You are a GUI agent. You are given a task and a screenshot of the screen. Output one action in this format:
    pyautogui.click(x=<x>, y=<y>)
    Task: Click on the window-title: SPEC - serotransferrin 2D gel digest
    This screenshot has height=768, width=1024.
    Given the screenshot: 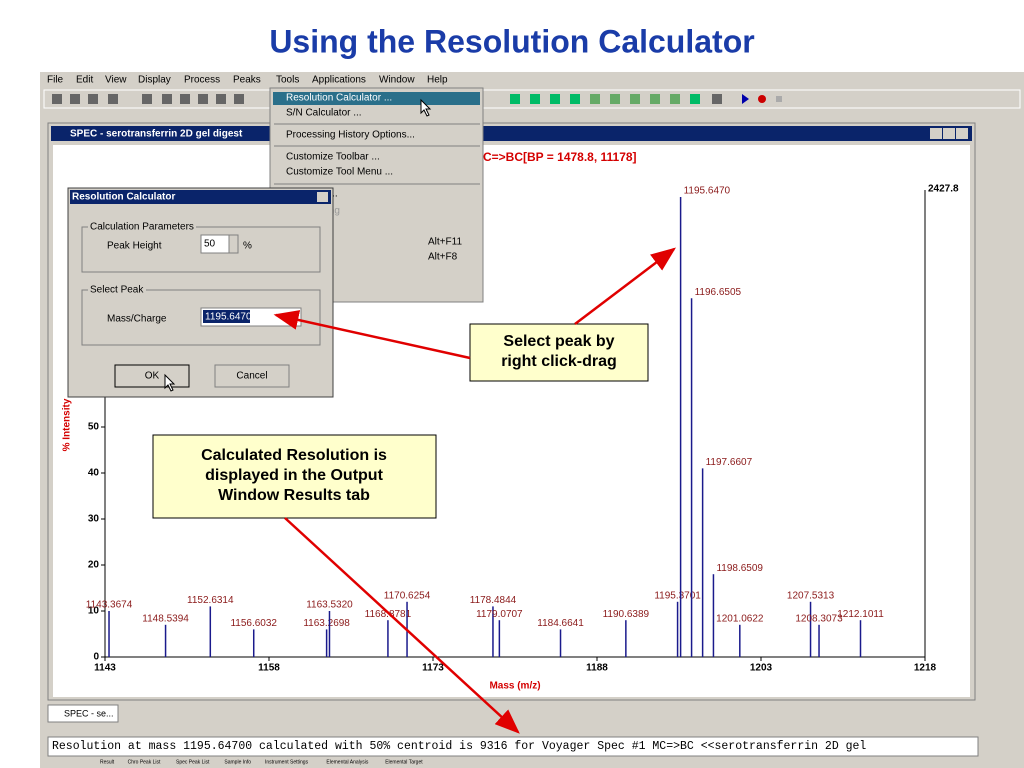 What is the action you would take?
    pyautogui.click(x=156, y=134)
    